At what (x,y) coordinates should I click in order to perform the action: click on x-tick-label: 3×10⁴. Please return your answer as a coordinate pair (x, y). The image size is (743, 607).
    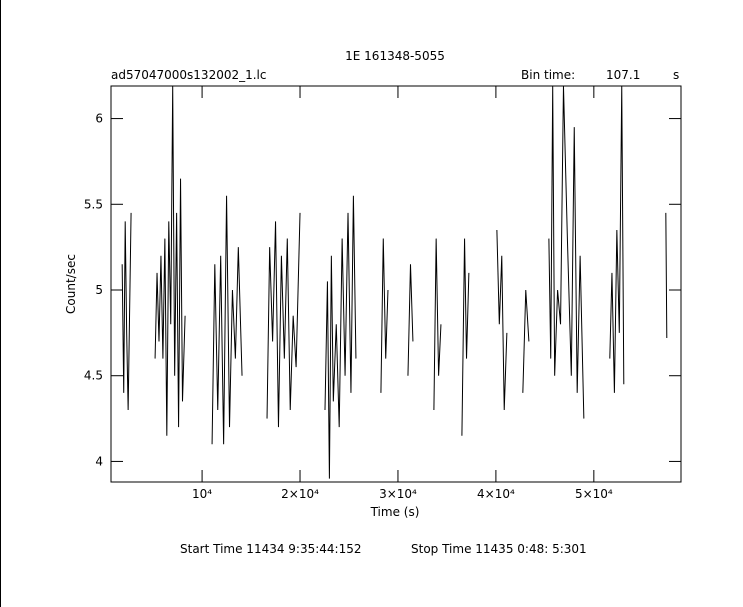
    Looking at the image, I should click on (398, 494).